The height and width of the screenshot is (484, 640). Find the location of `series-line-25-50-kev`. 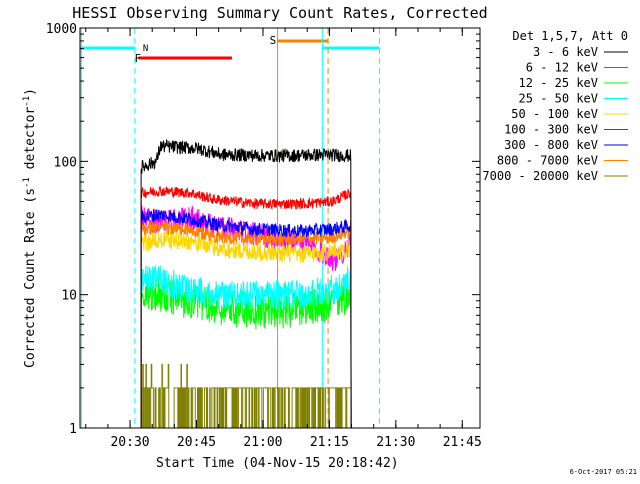

series-line-25-50-kev is located at coordinates (246, 347).